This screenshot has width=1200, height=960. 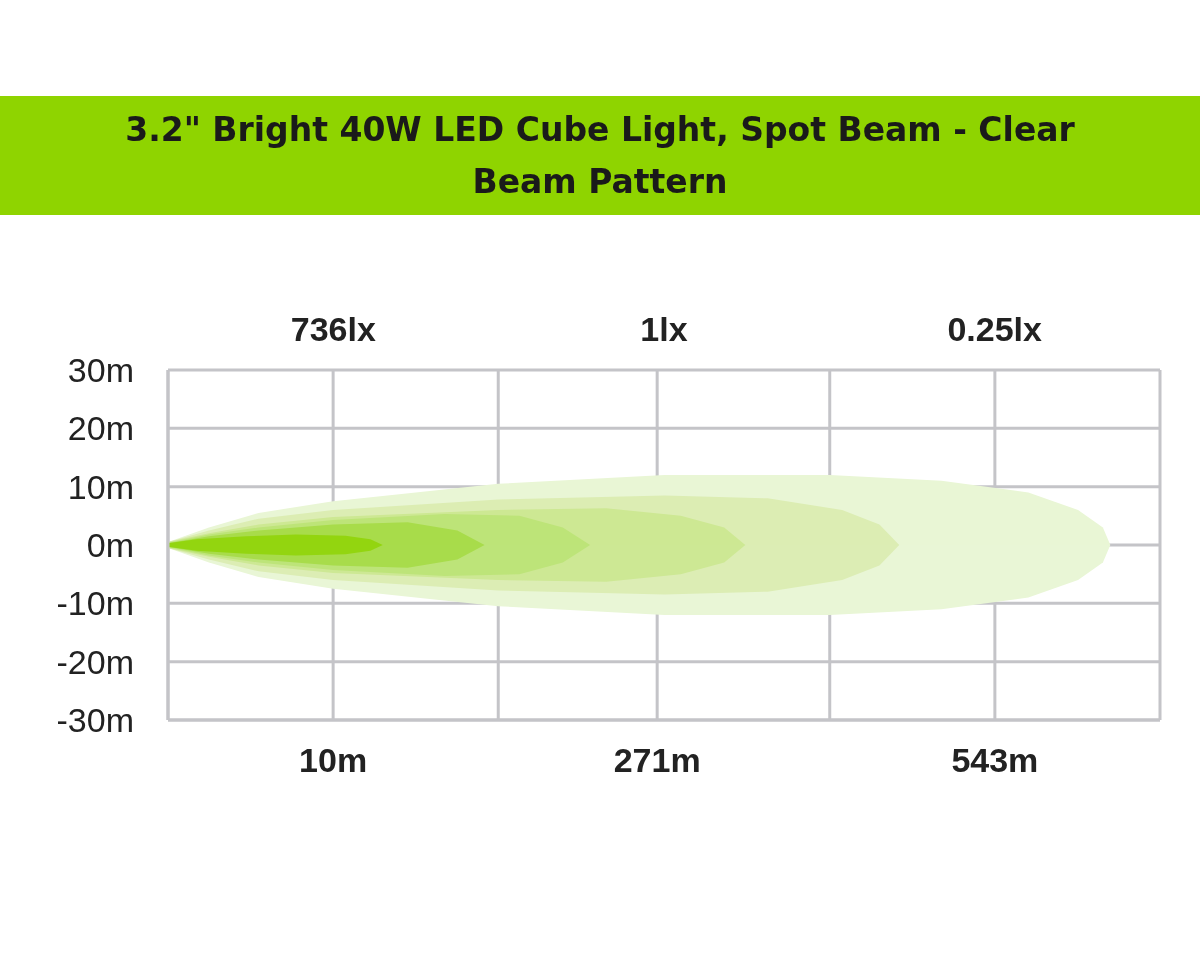 I want to click on text: 1lx, so click(x=664, y=329).